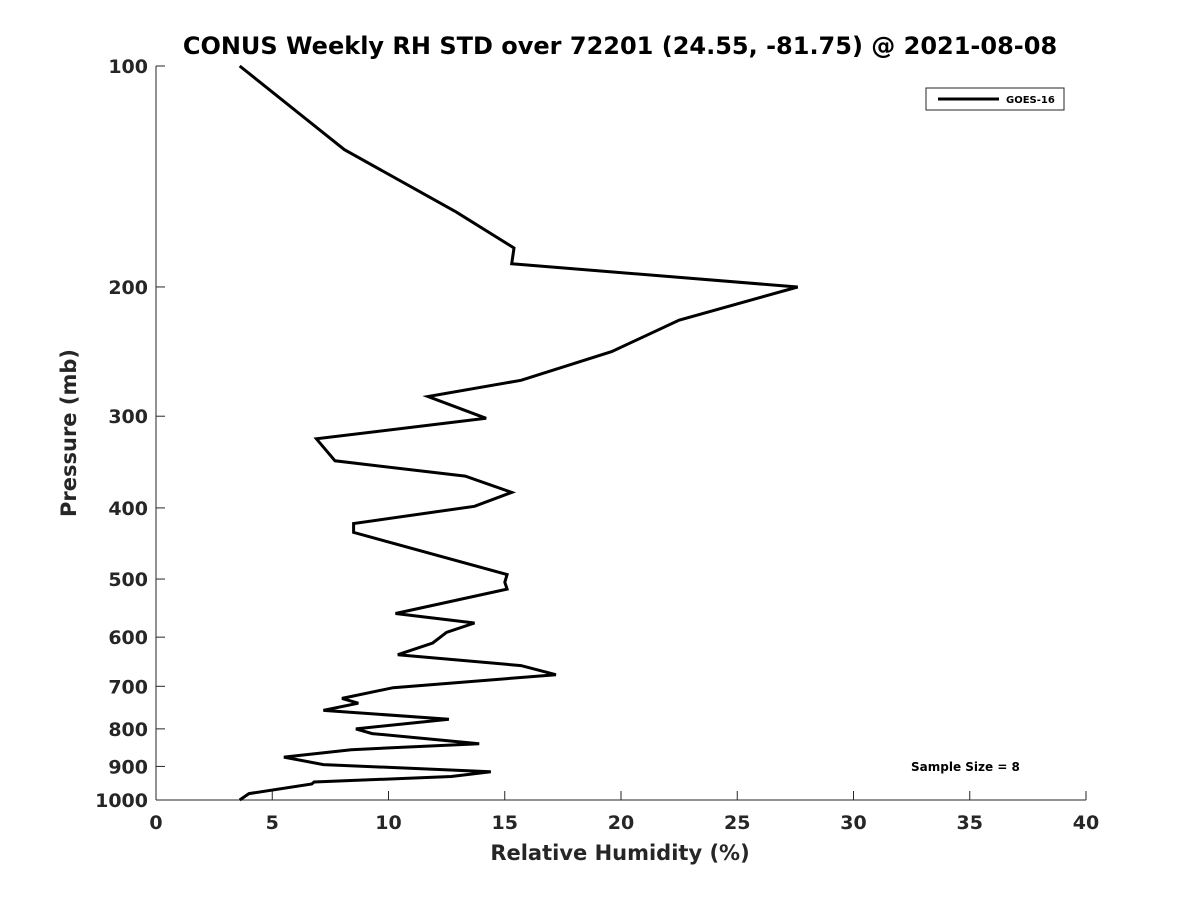 The image size is (1200, 900). I want to click on y-tick-label: 800, so click(128, 730).